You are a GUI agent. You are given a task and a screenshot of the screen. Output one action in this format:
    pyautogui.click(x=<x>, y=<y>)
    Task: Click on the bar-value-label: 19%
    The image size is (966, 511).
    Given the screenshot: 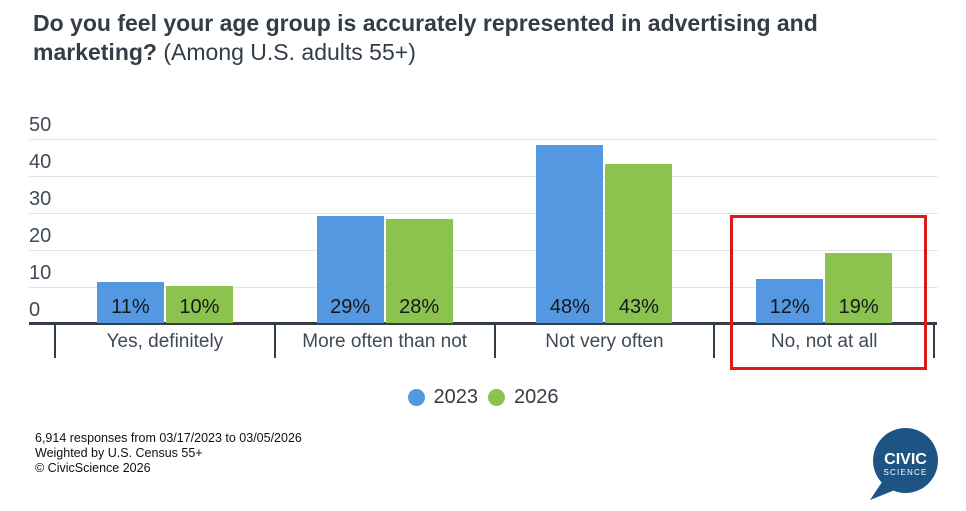 What is the action you would take?
    pyautogui.click(x=858, y=307)
    